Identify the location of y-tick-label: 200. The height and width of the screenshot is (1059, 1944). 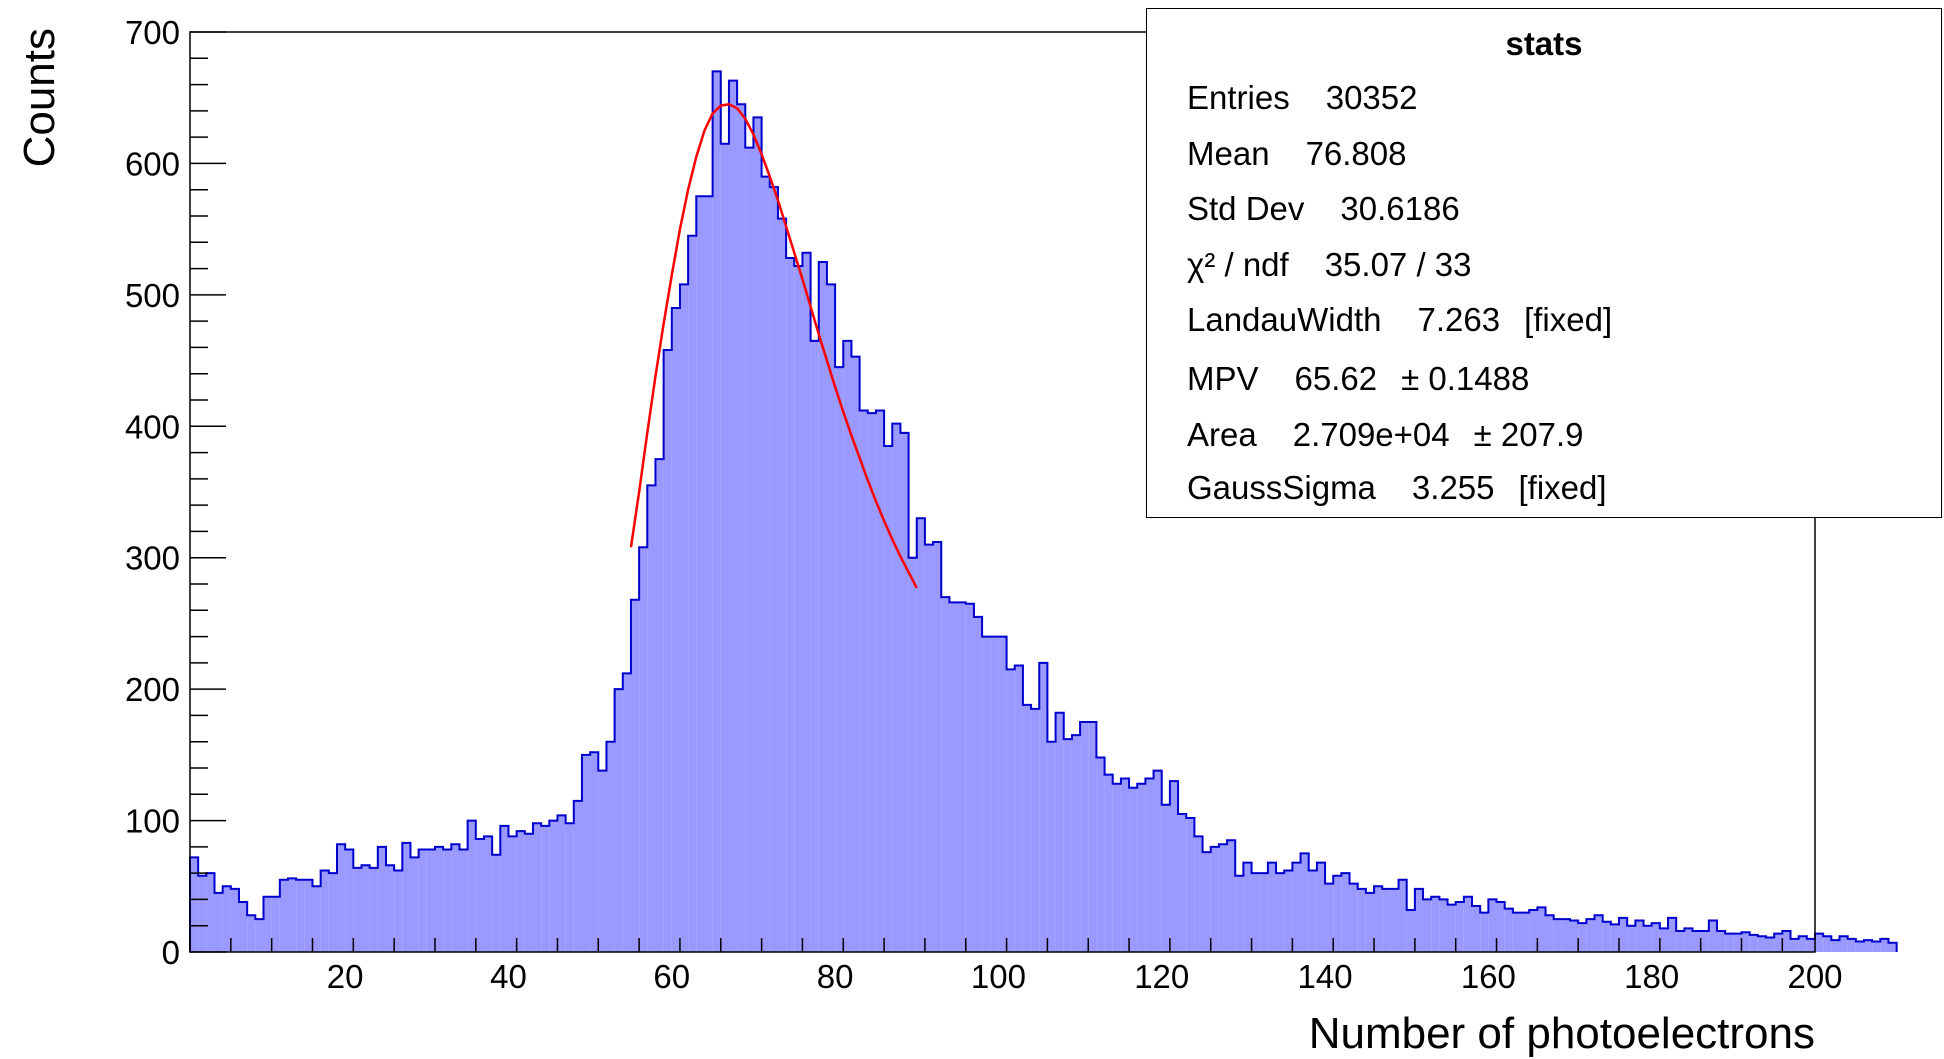
(152, 689).